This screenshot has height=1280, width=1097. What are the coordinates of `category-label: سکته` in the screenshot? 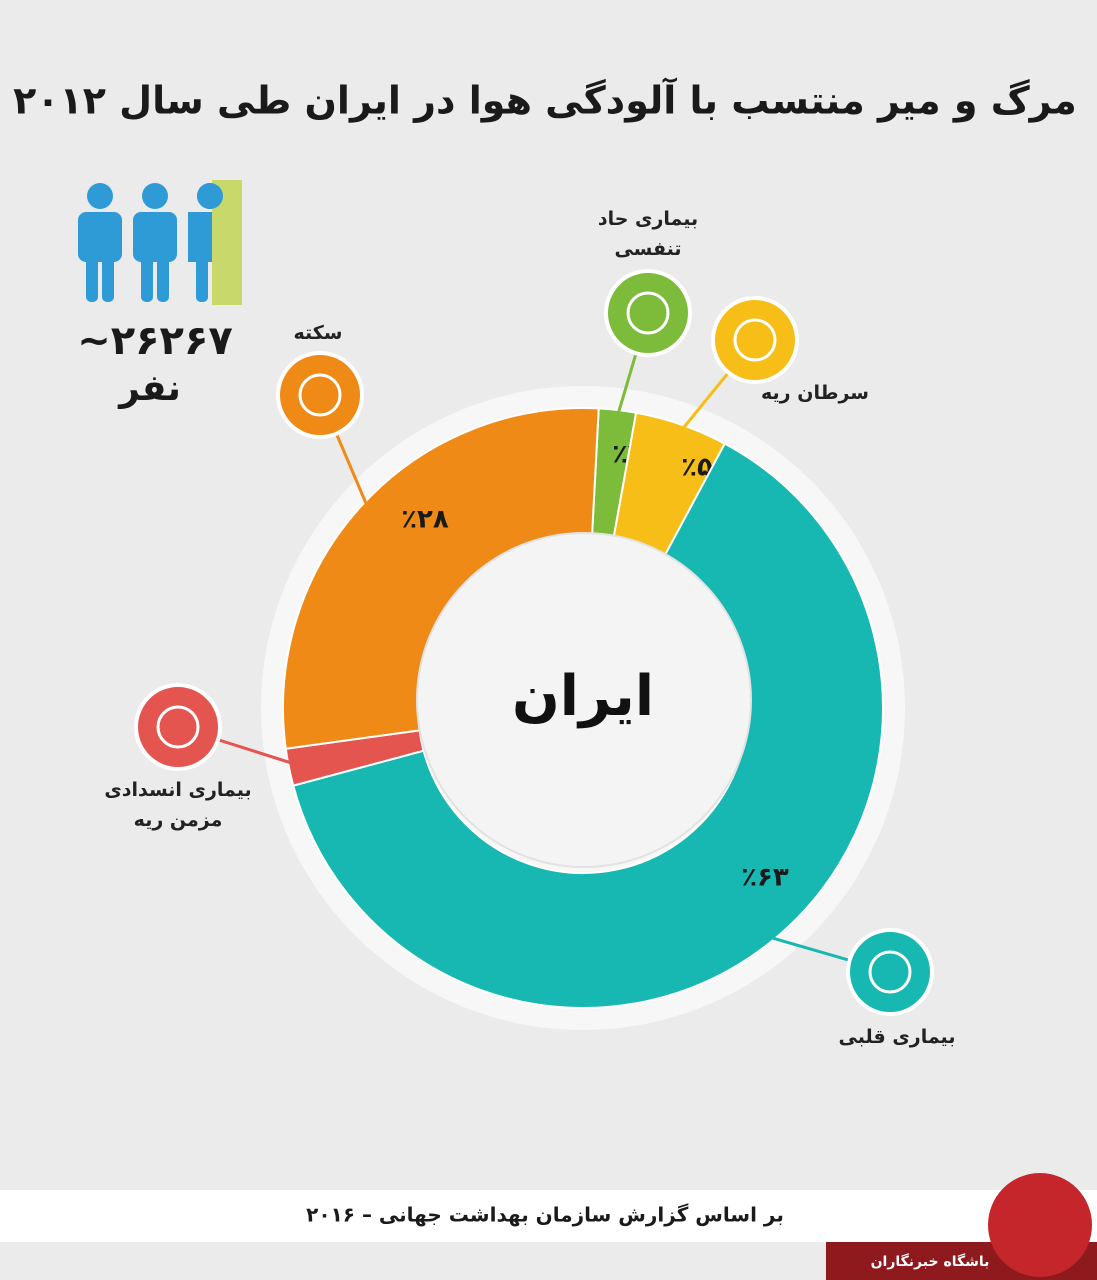 It's located at (318, 333).